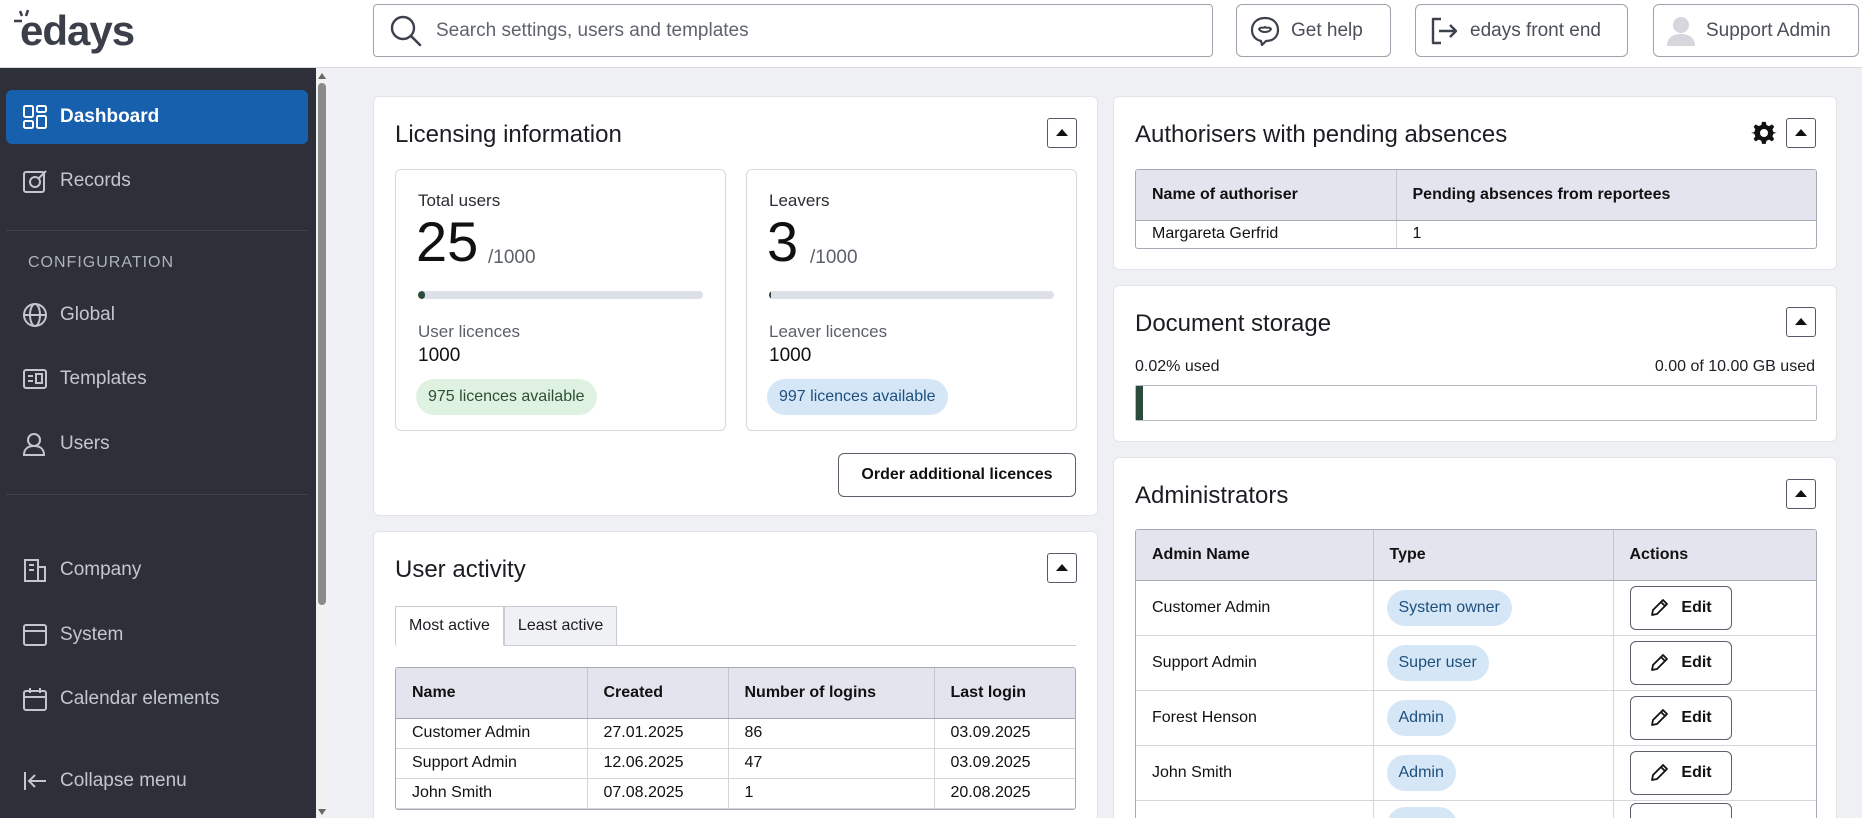 The width and height of the screenshot is (1862, 818). I want to click on sidebar-divider, so click(157, 494).